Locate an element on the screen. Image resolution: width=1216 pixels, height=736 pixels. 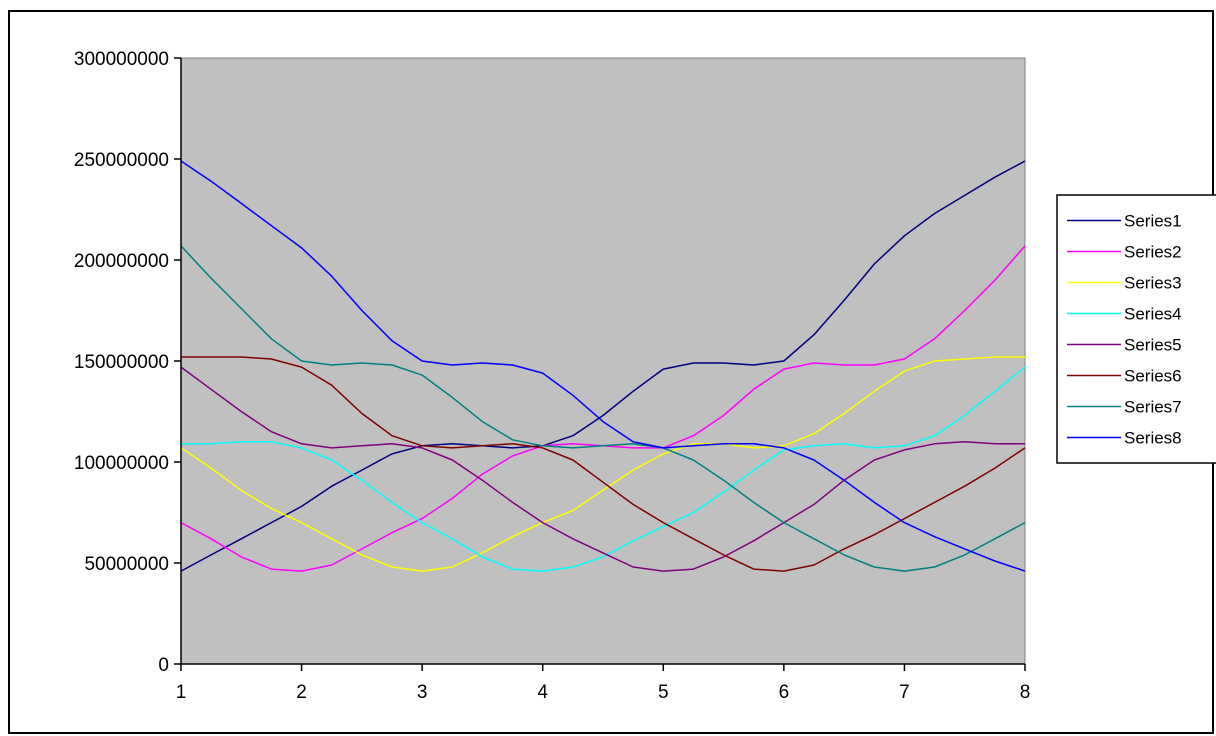
legend-box is located at coordinates (1136, 329).